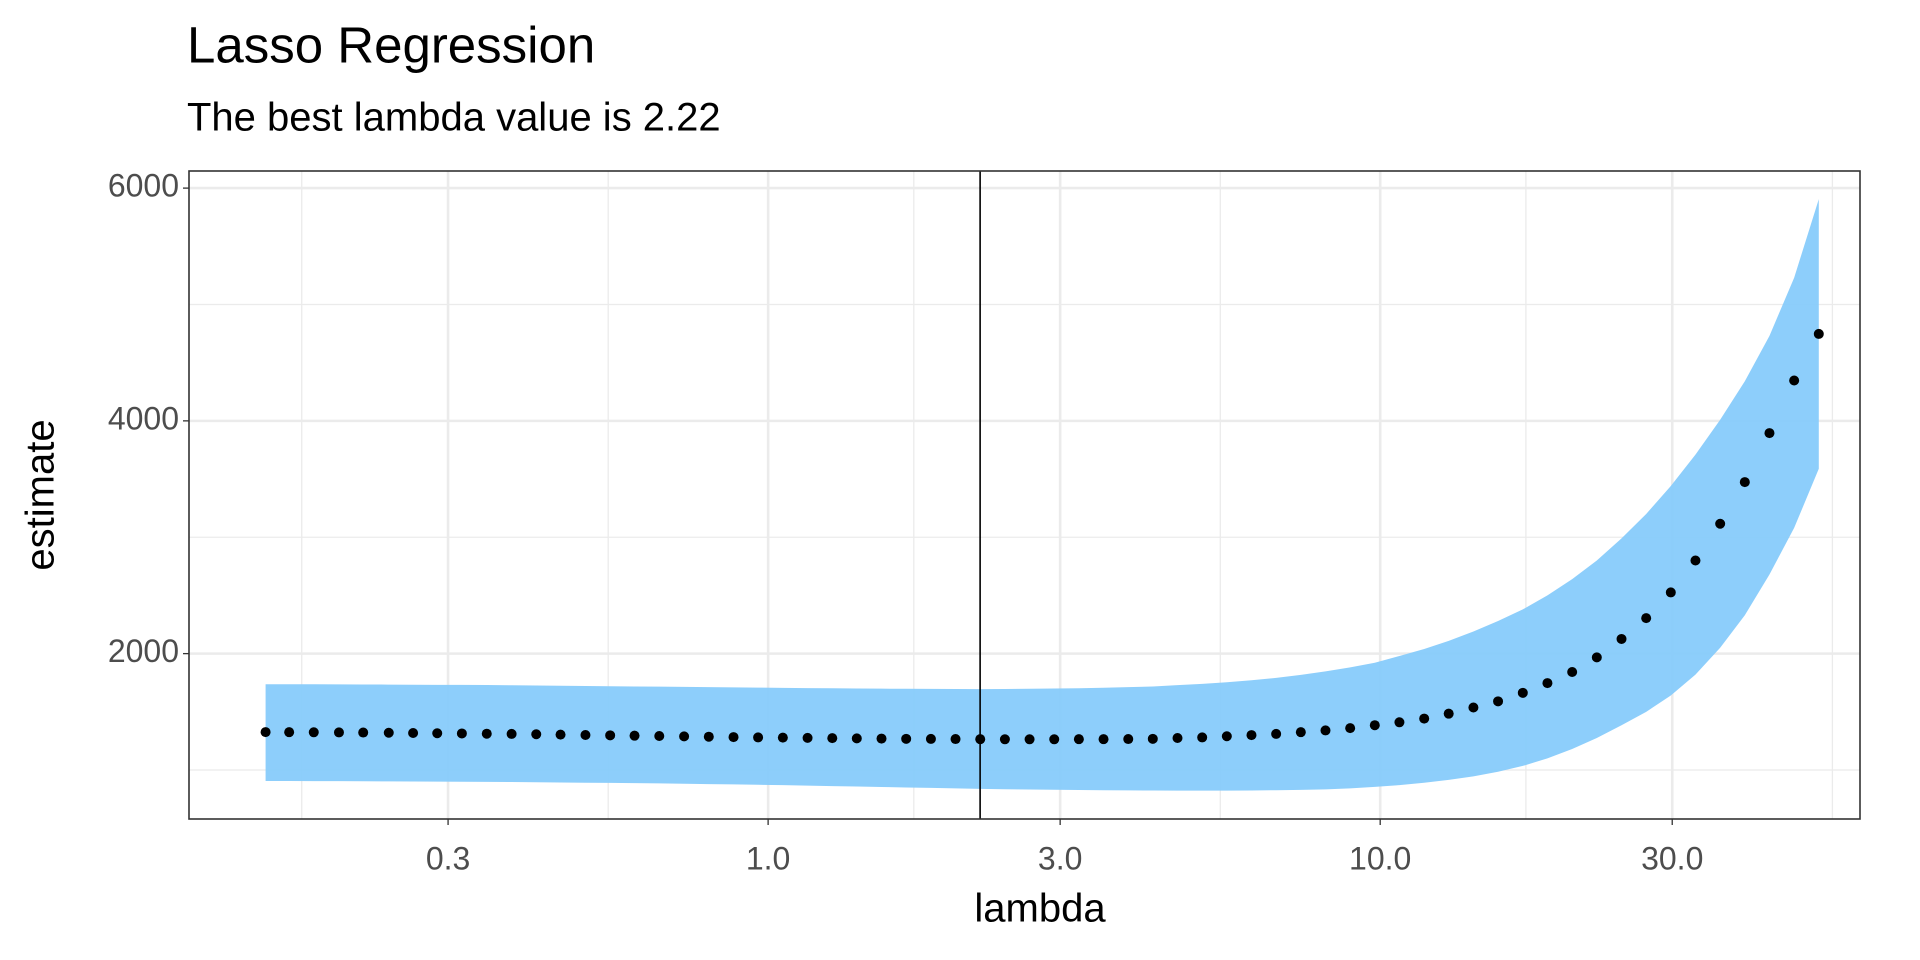 The width and height of the screenshot is (1920, 960). I want to click on x-tick-label: 0.3, so click(448, 858).